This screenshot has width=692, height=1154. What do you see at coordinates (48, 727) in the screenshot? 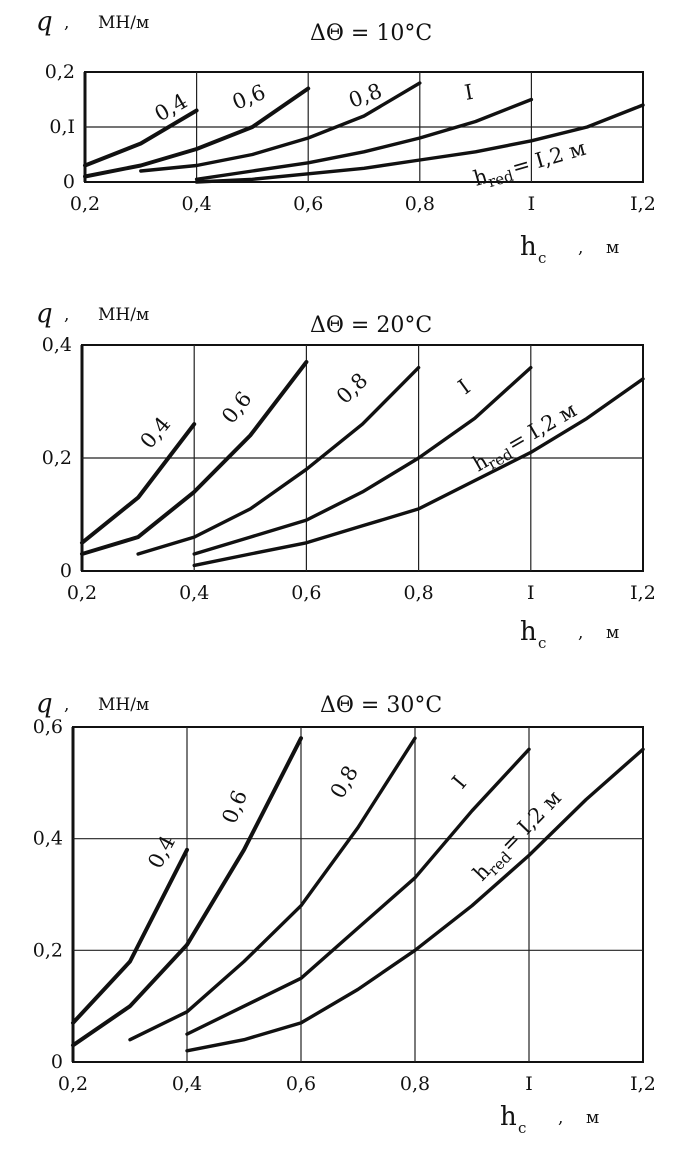
I see `y-tick-label: 0,6` at bounding box center [48, 727].